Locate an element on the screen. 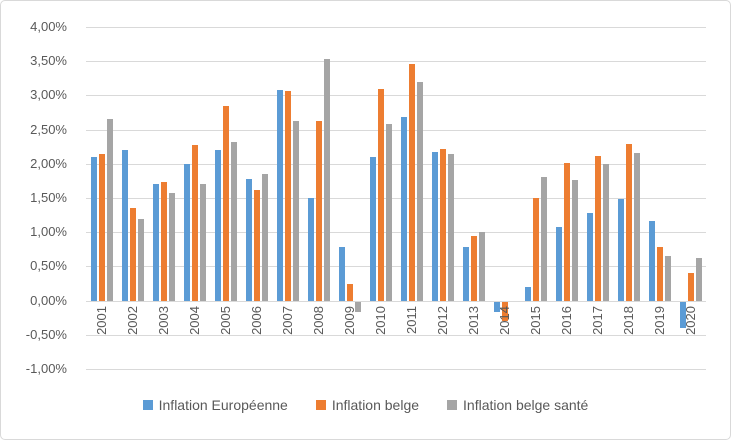  x-axis-category-label: 2009 is located at coordinates (349, 320).